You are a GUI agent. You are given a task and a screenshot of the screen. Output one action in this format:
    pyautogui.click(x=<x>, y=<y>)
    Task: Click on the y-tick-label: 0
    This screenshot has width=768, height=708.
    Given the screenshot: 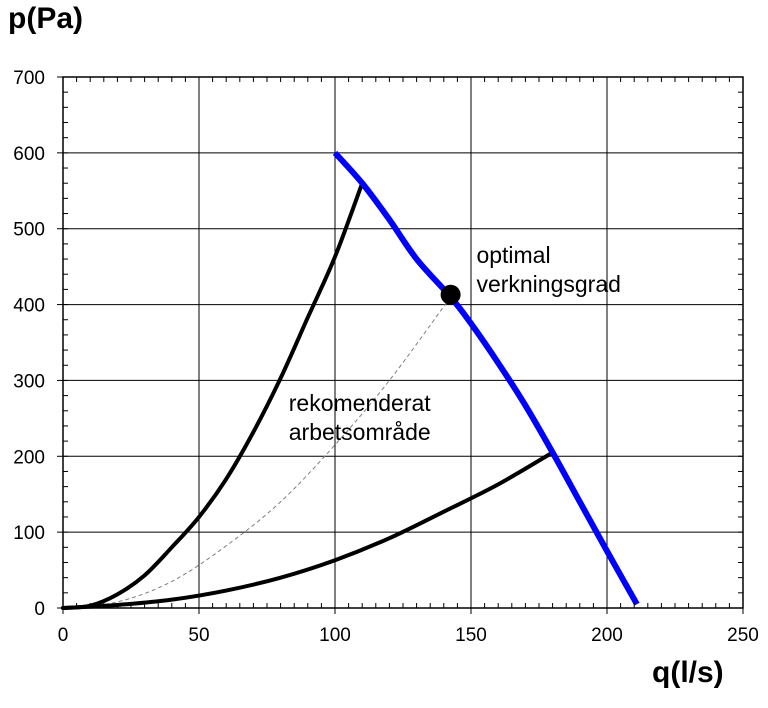 What is the action you would take?
    pyautogui.click(x=39, y=609)
    